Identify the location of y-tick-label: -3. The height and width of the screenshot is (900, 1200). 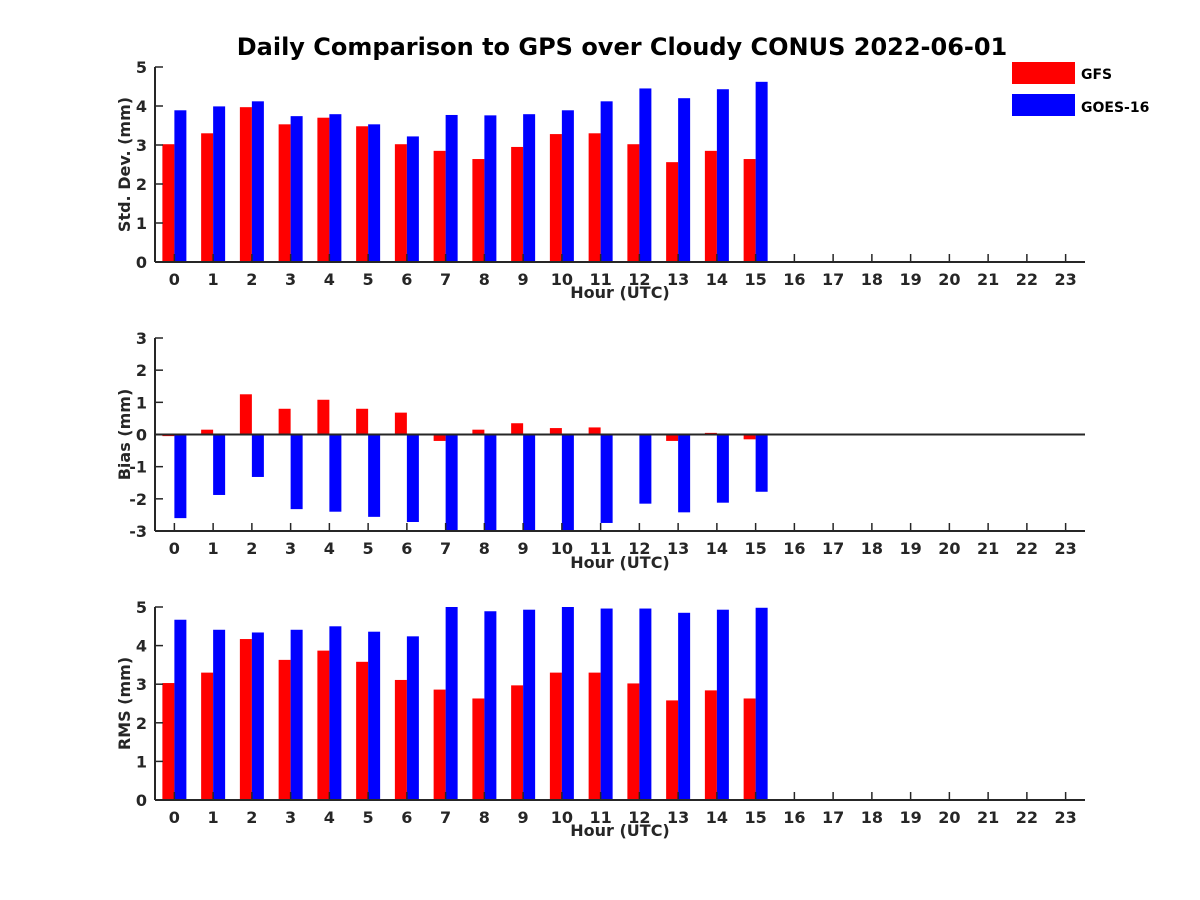
(138, 531).